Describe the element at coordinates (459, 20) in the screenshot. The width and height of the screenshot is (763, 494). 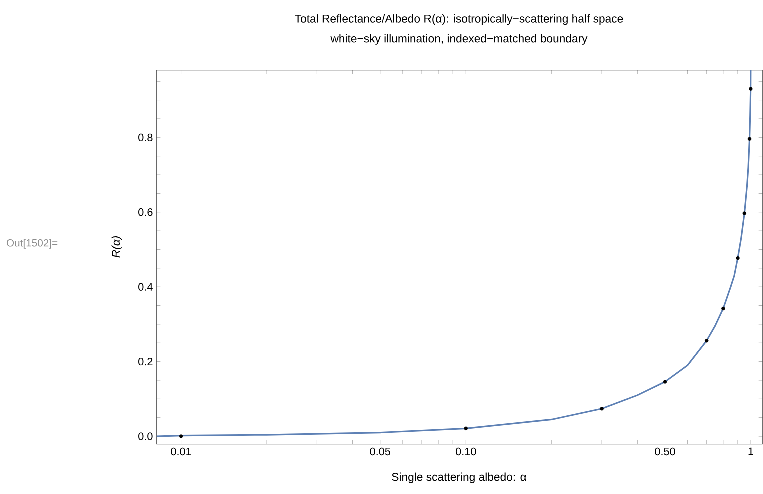
I see `chart-title: Total Reflectance/Albedo R(α): isotropically−scattering half space` at that location.